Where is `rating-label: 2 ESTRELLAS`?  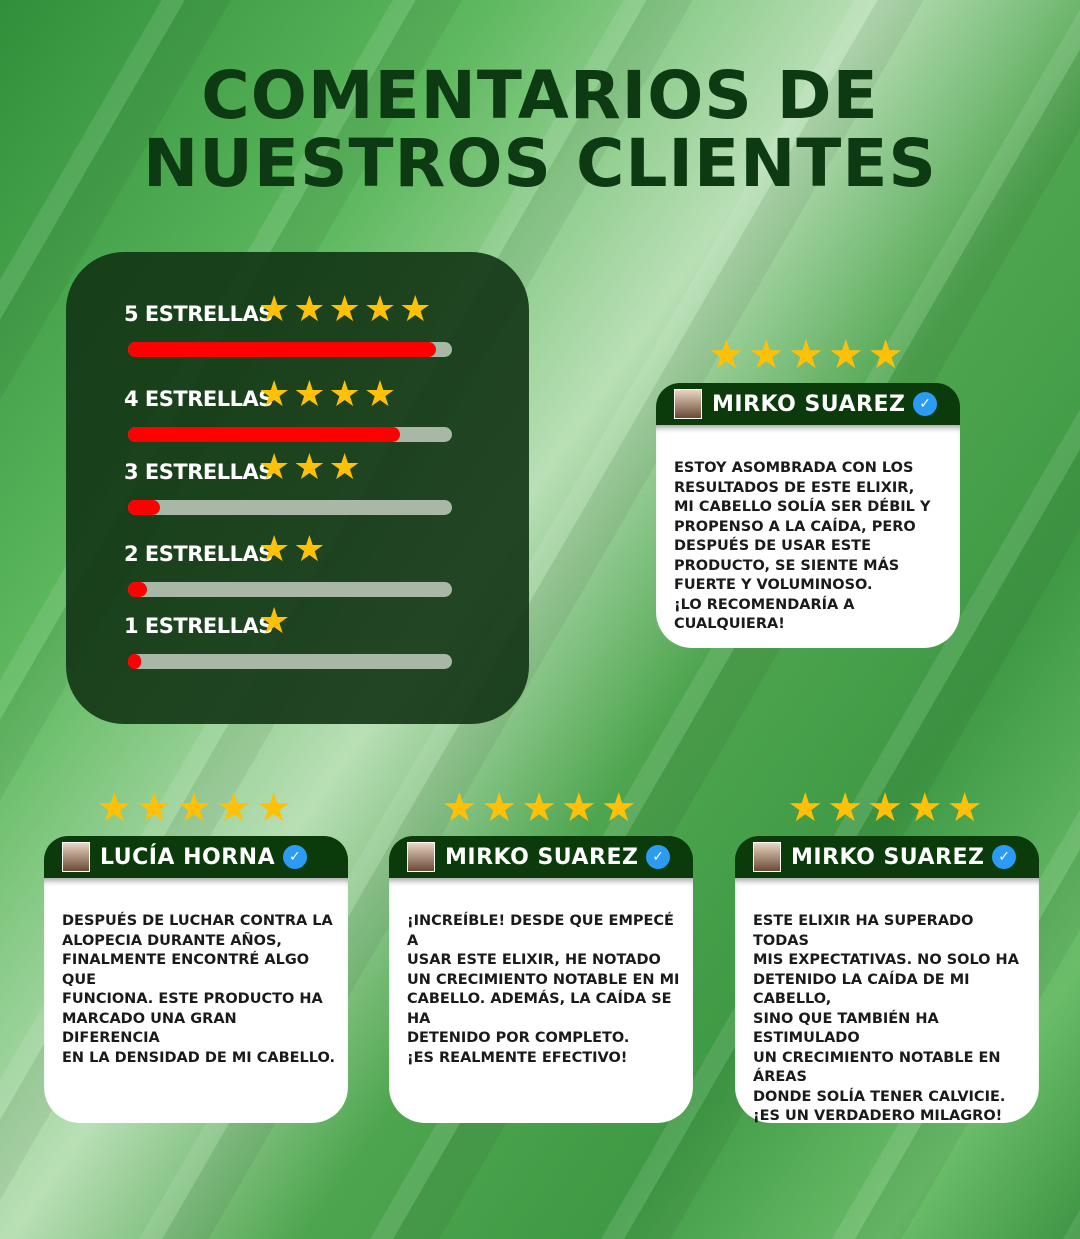 rating-label: 2 ESTRELLAS is located at coordinates (198, 554).